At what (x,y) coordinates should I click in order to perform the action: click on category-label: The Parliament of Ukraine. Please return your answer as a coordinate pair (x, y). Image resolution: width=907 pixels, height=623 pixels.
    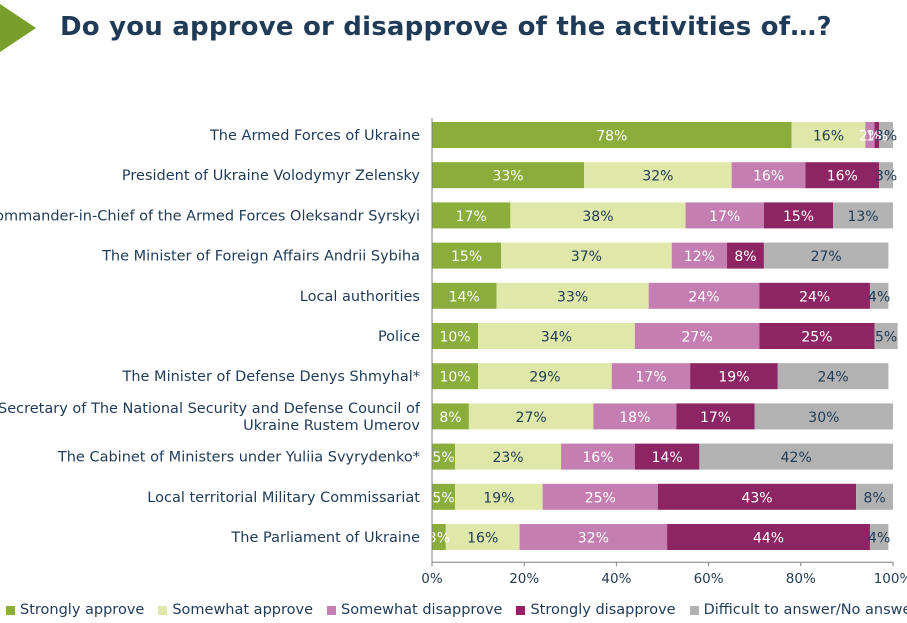
    Looking at the image, I should click on (325, 538).